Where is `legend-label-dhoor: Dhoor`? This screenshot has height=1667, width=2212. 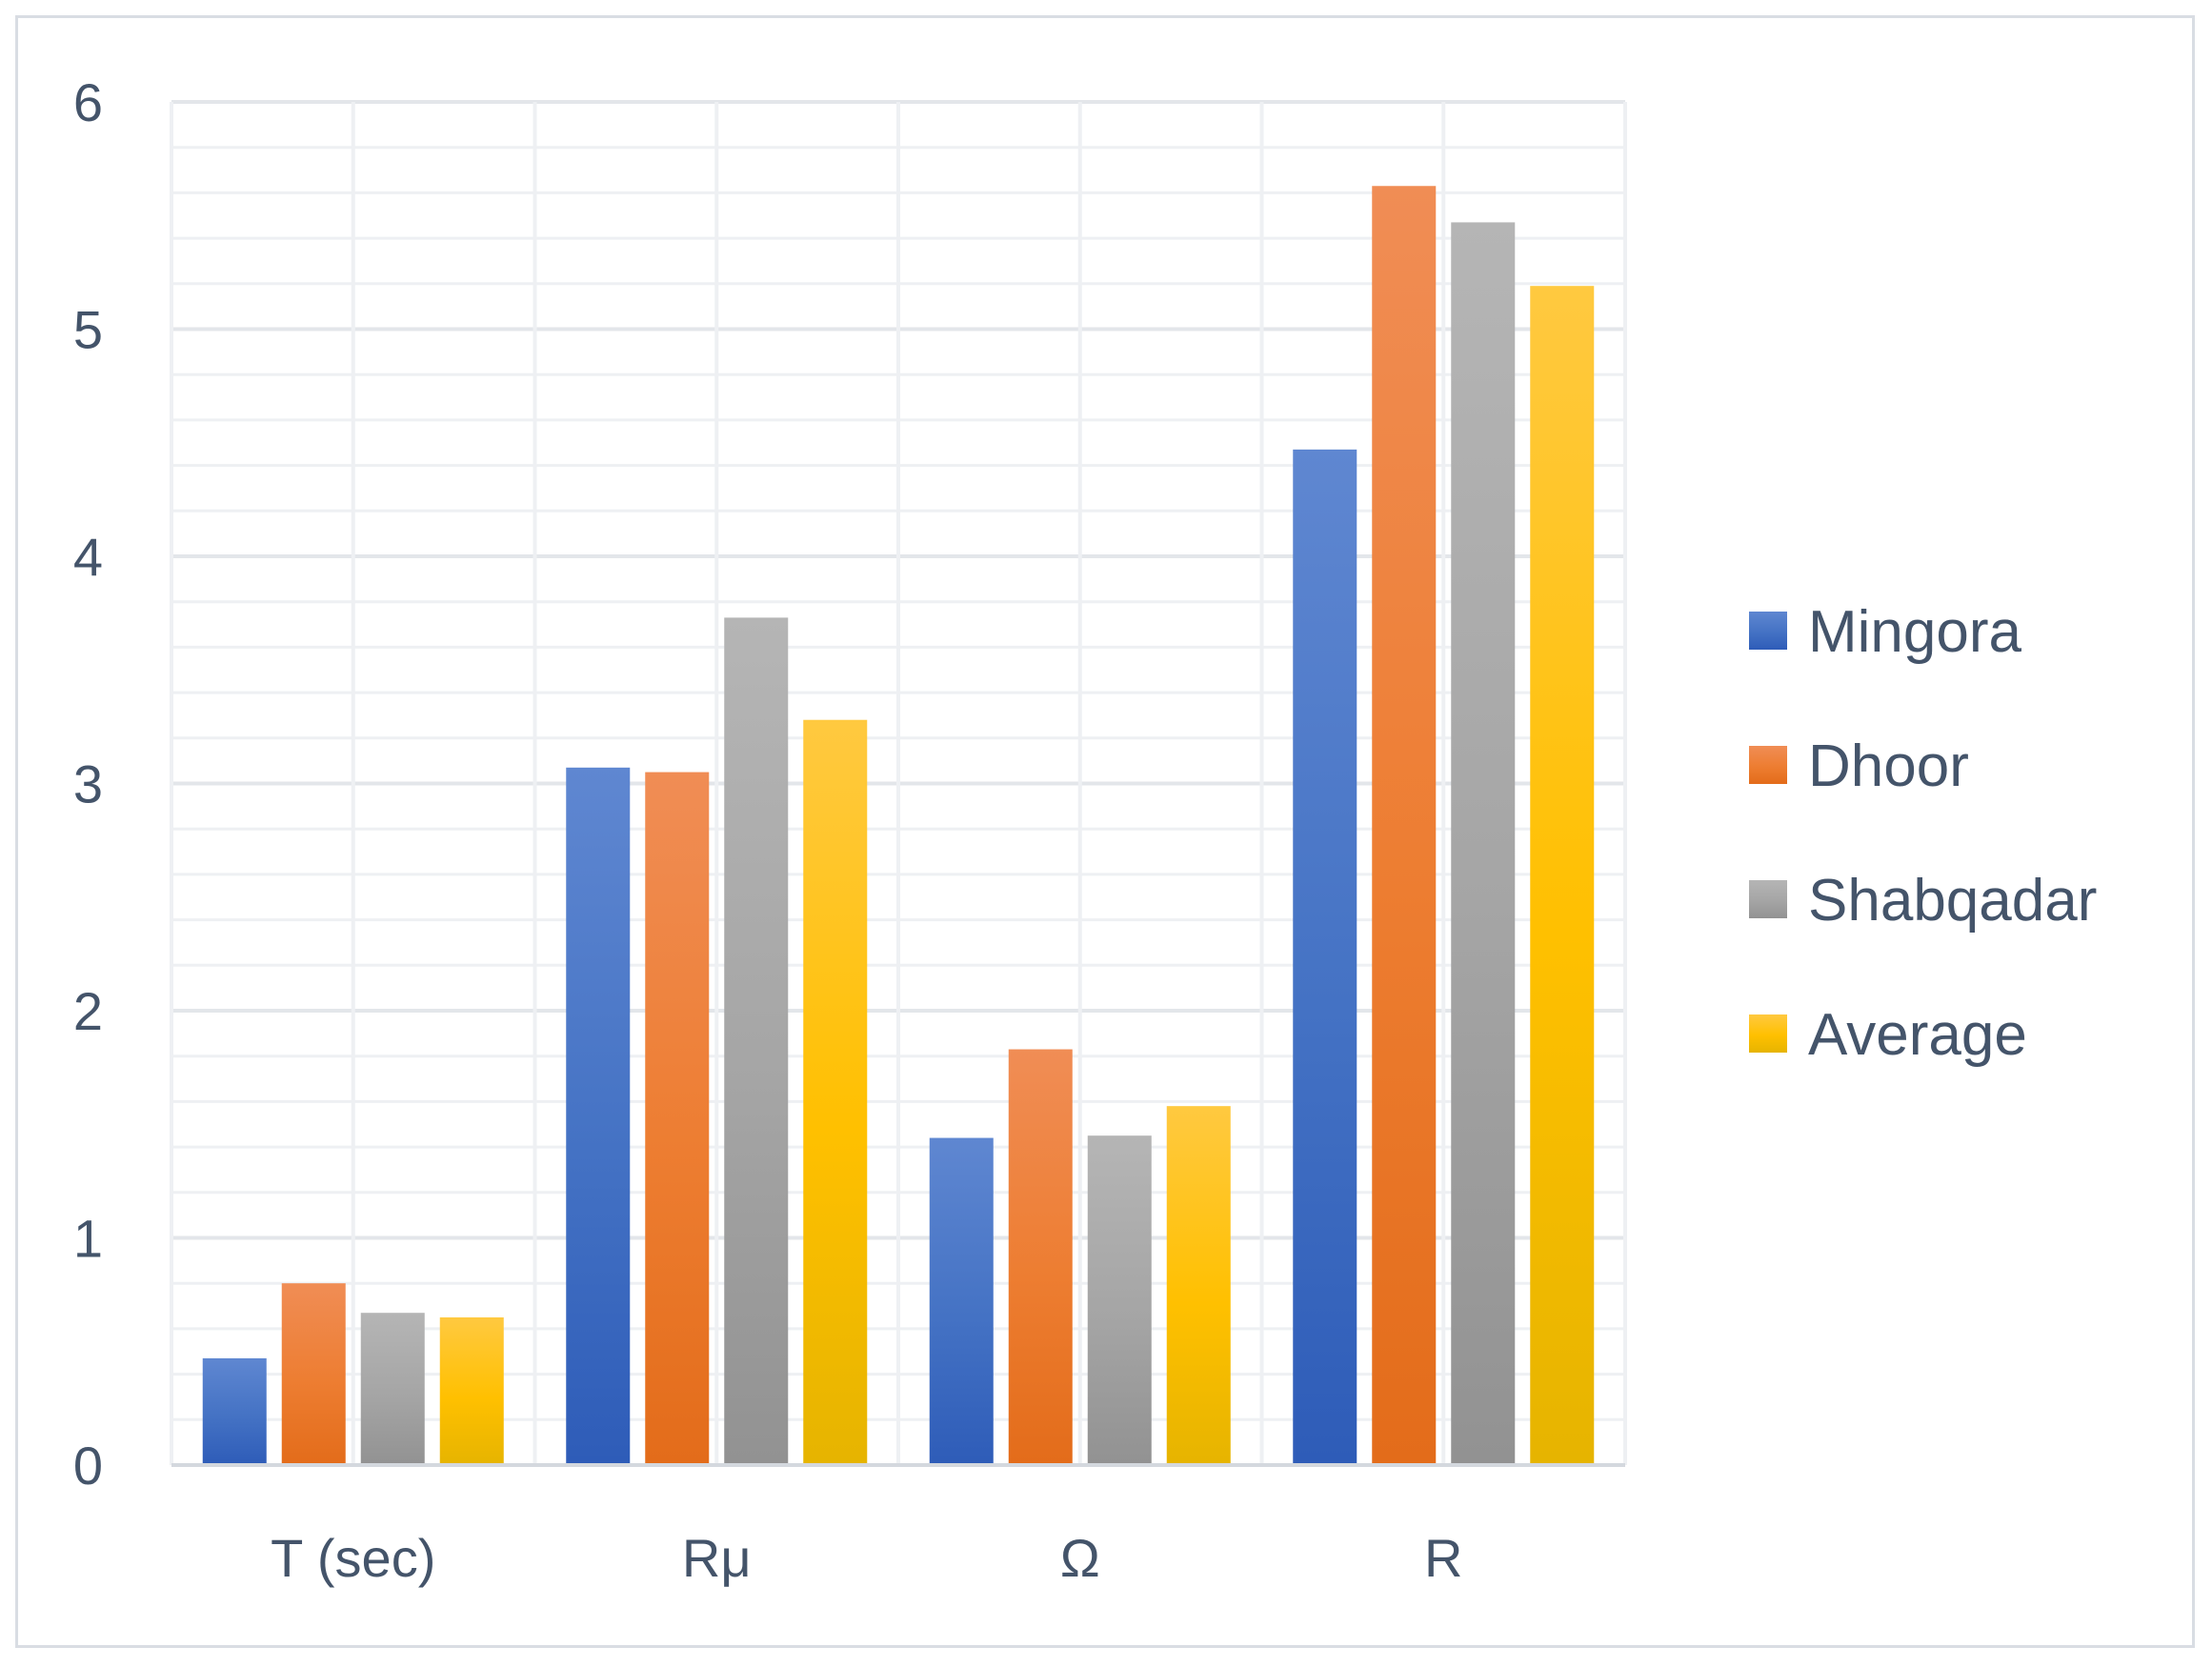
legend-label-dhoor: Dhoor is located at coordinates (1888, 766).